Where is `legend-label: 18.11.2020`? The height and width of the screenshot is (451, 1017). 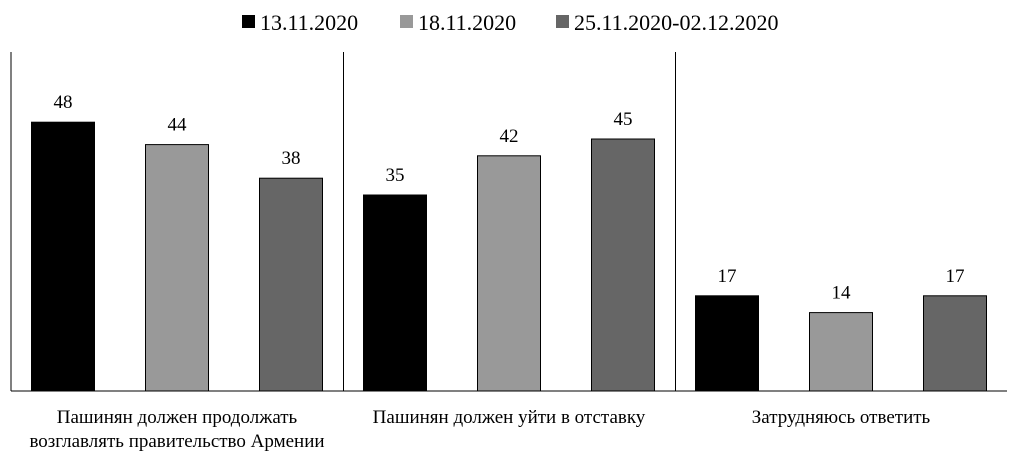 legend-label: 18.11.2020 is located at coordinates (467, 22).